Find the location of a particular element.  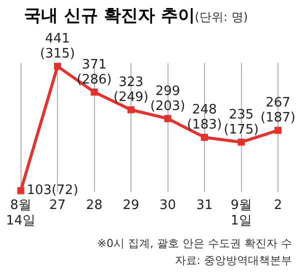

data-label: 323 (249) is located at coordinates (131, 90).